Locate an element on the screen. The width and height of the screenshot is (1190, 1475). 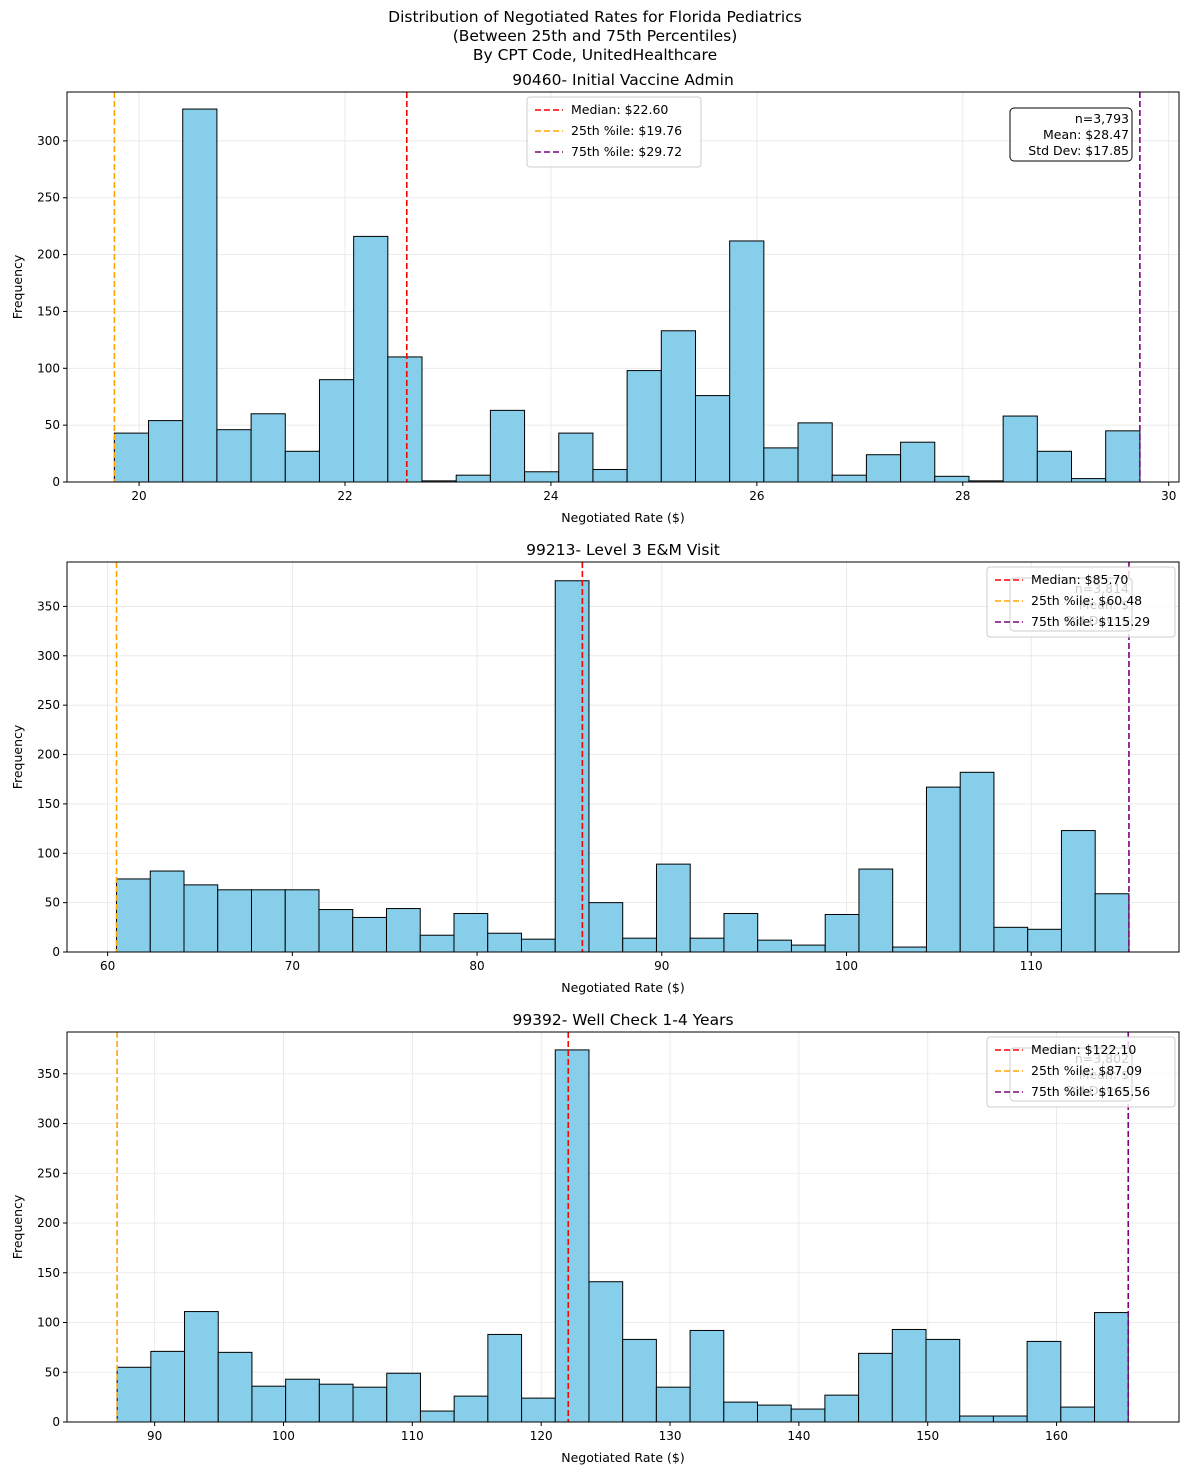
x-tick-label: 150 is located at coordinates (927, 1436).